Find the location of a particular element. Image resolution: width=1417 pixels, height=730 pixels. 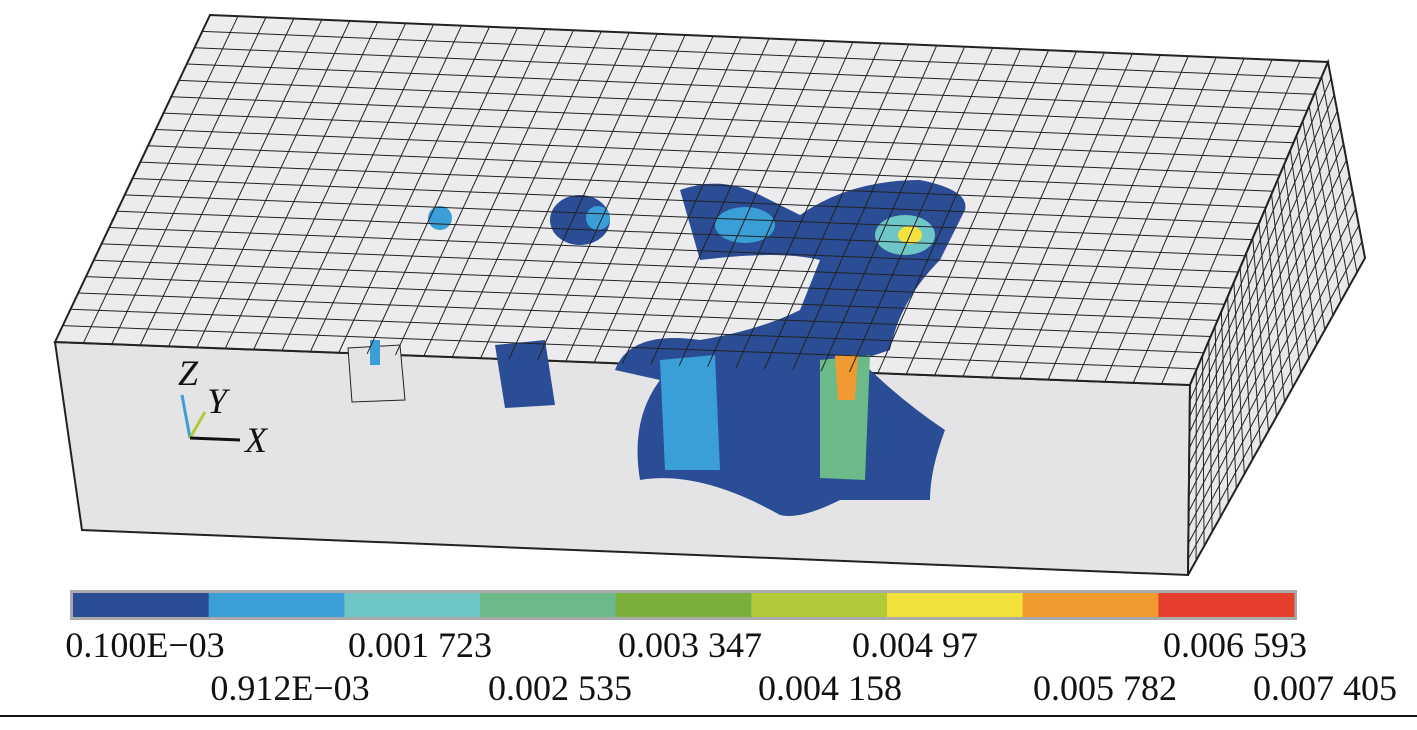

legend-label: 0.004 158 is located at coordinates (830, 688).